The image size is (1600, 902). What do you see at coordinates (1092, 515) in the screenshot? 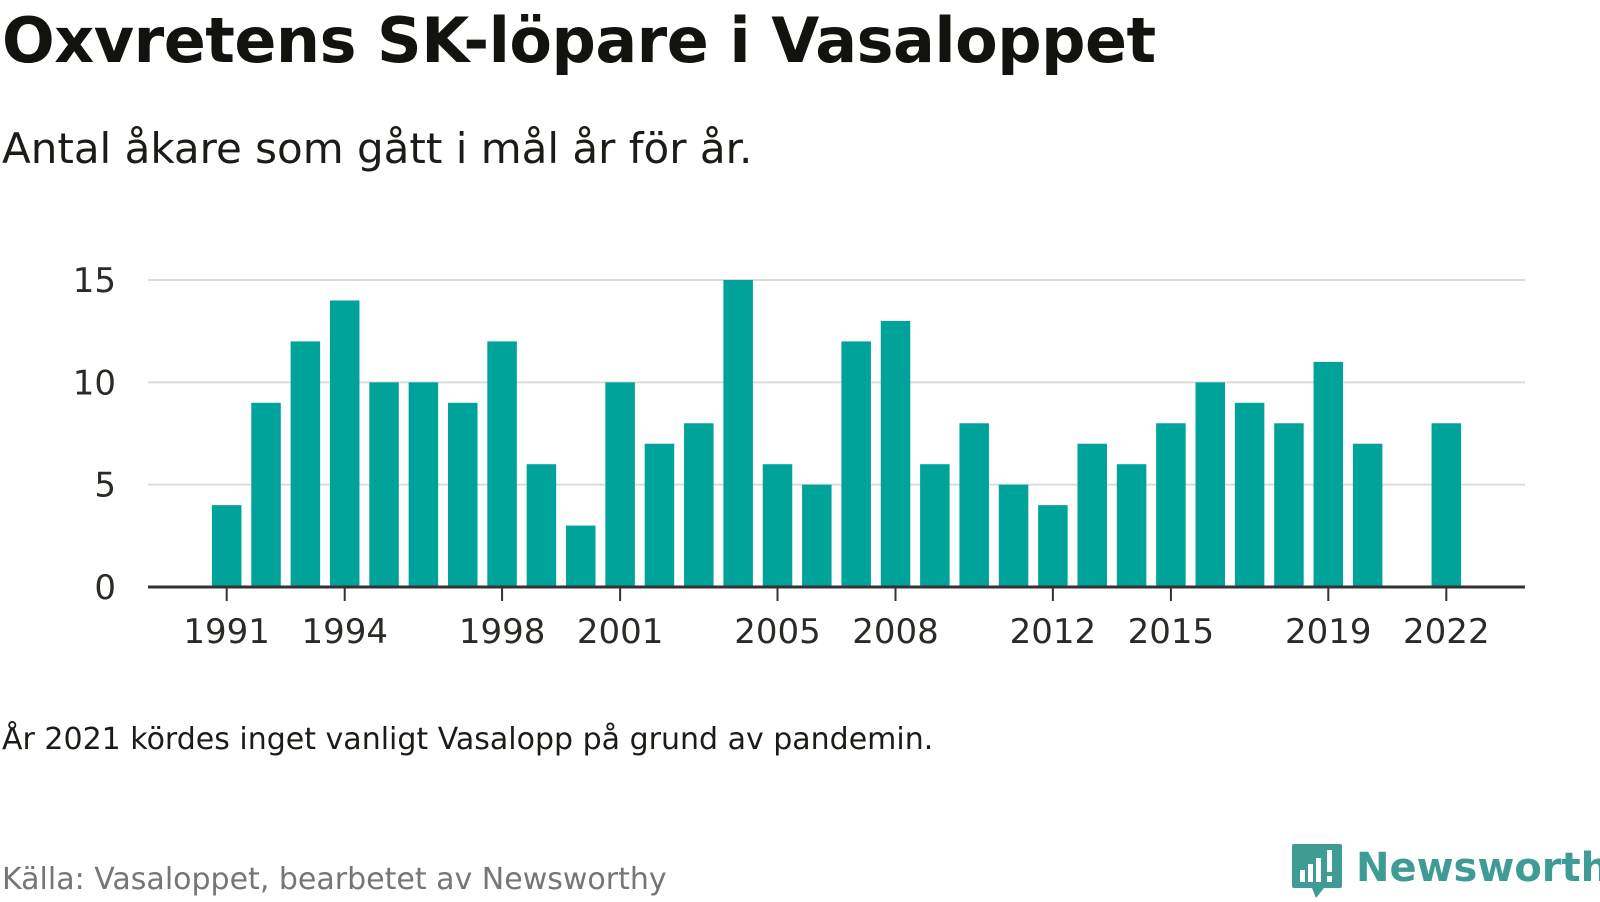
I see `bar-2013` at bounding box center [1092, 515].